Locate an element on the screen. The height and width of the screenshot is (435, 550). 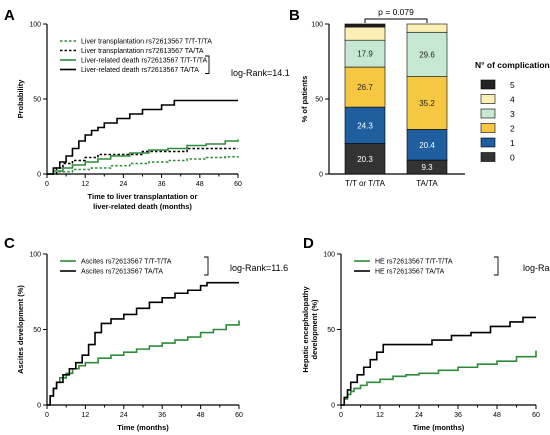
x-category-label: TA/TA is located at coordinates (427, 183).